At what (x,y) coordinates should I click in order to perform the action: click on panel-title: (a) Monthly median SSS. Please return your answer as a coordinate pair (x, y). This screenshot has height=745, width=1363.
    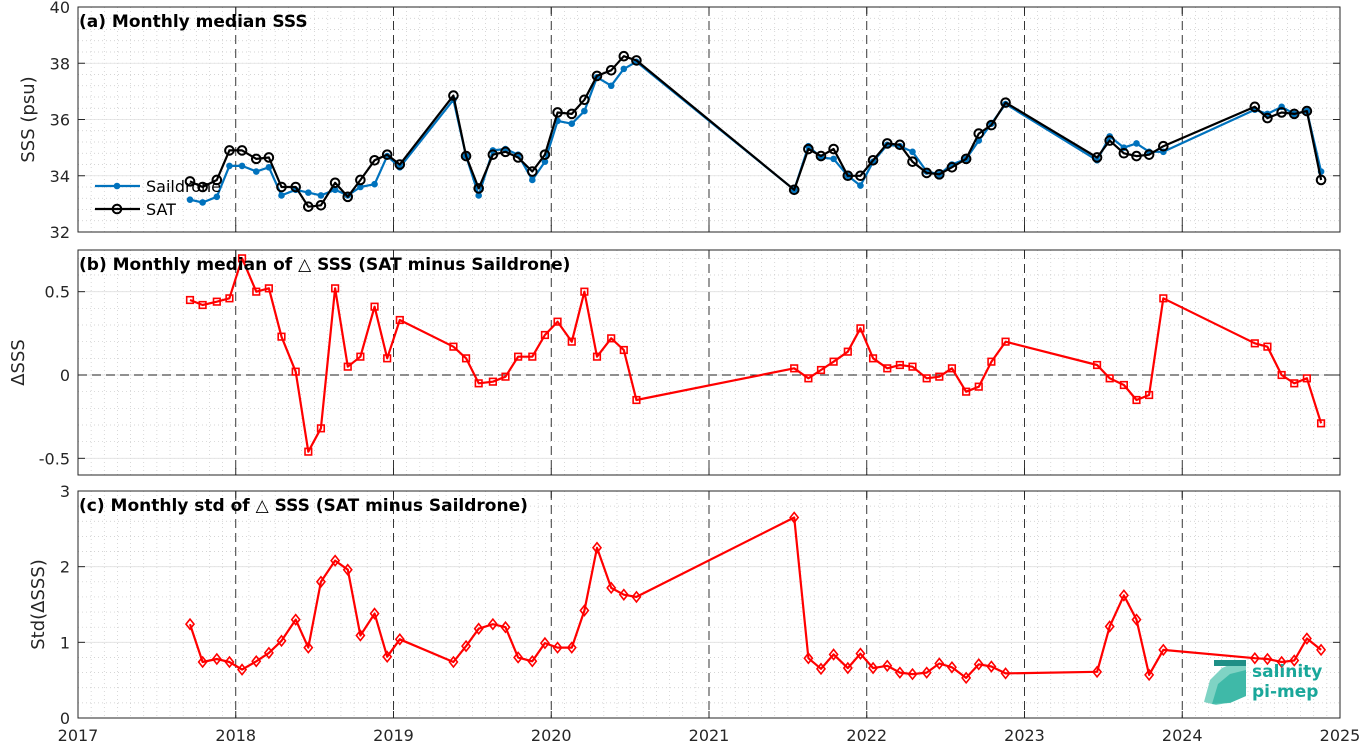
    Looking at the image, I should click on (193, 22).